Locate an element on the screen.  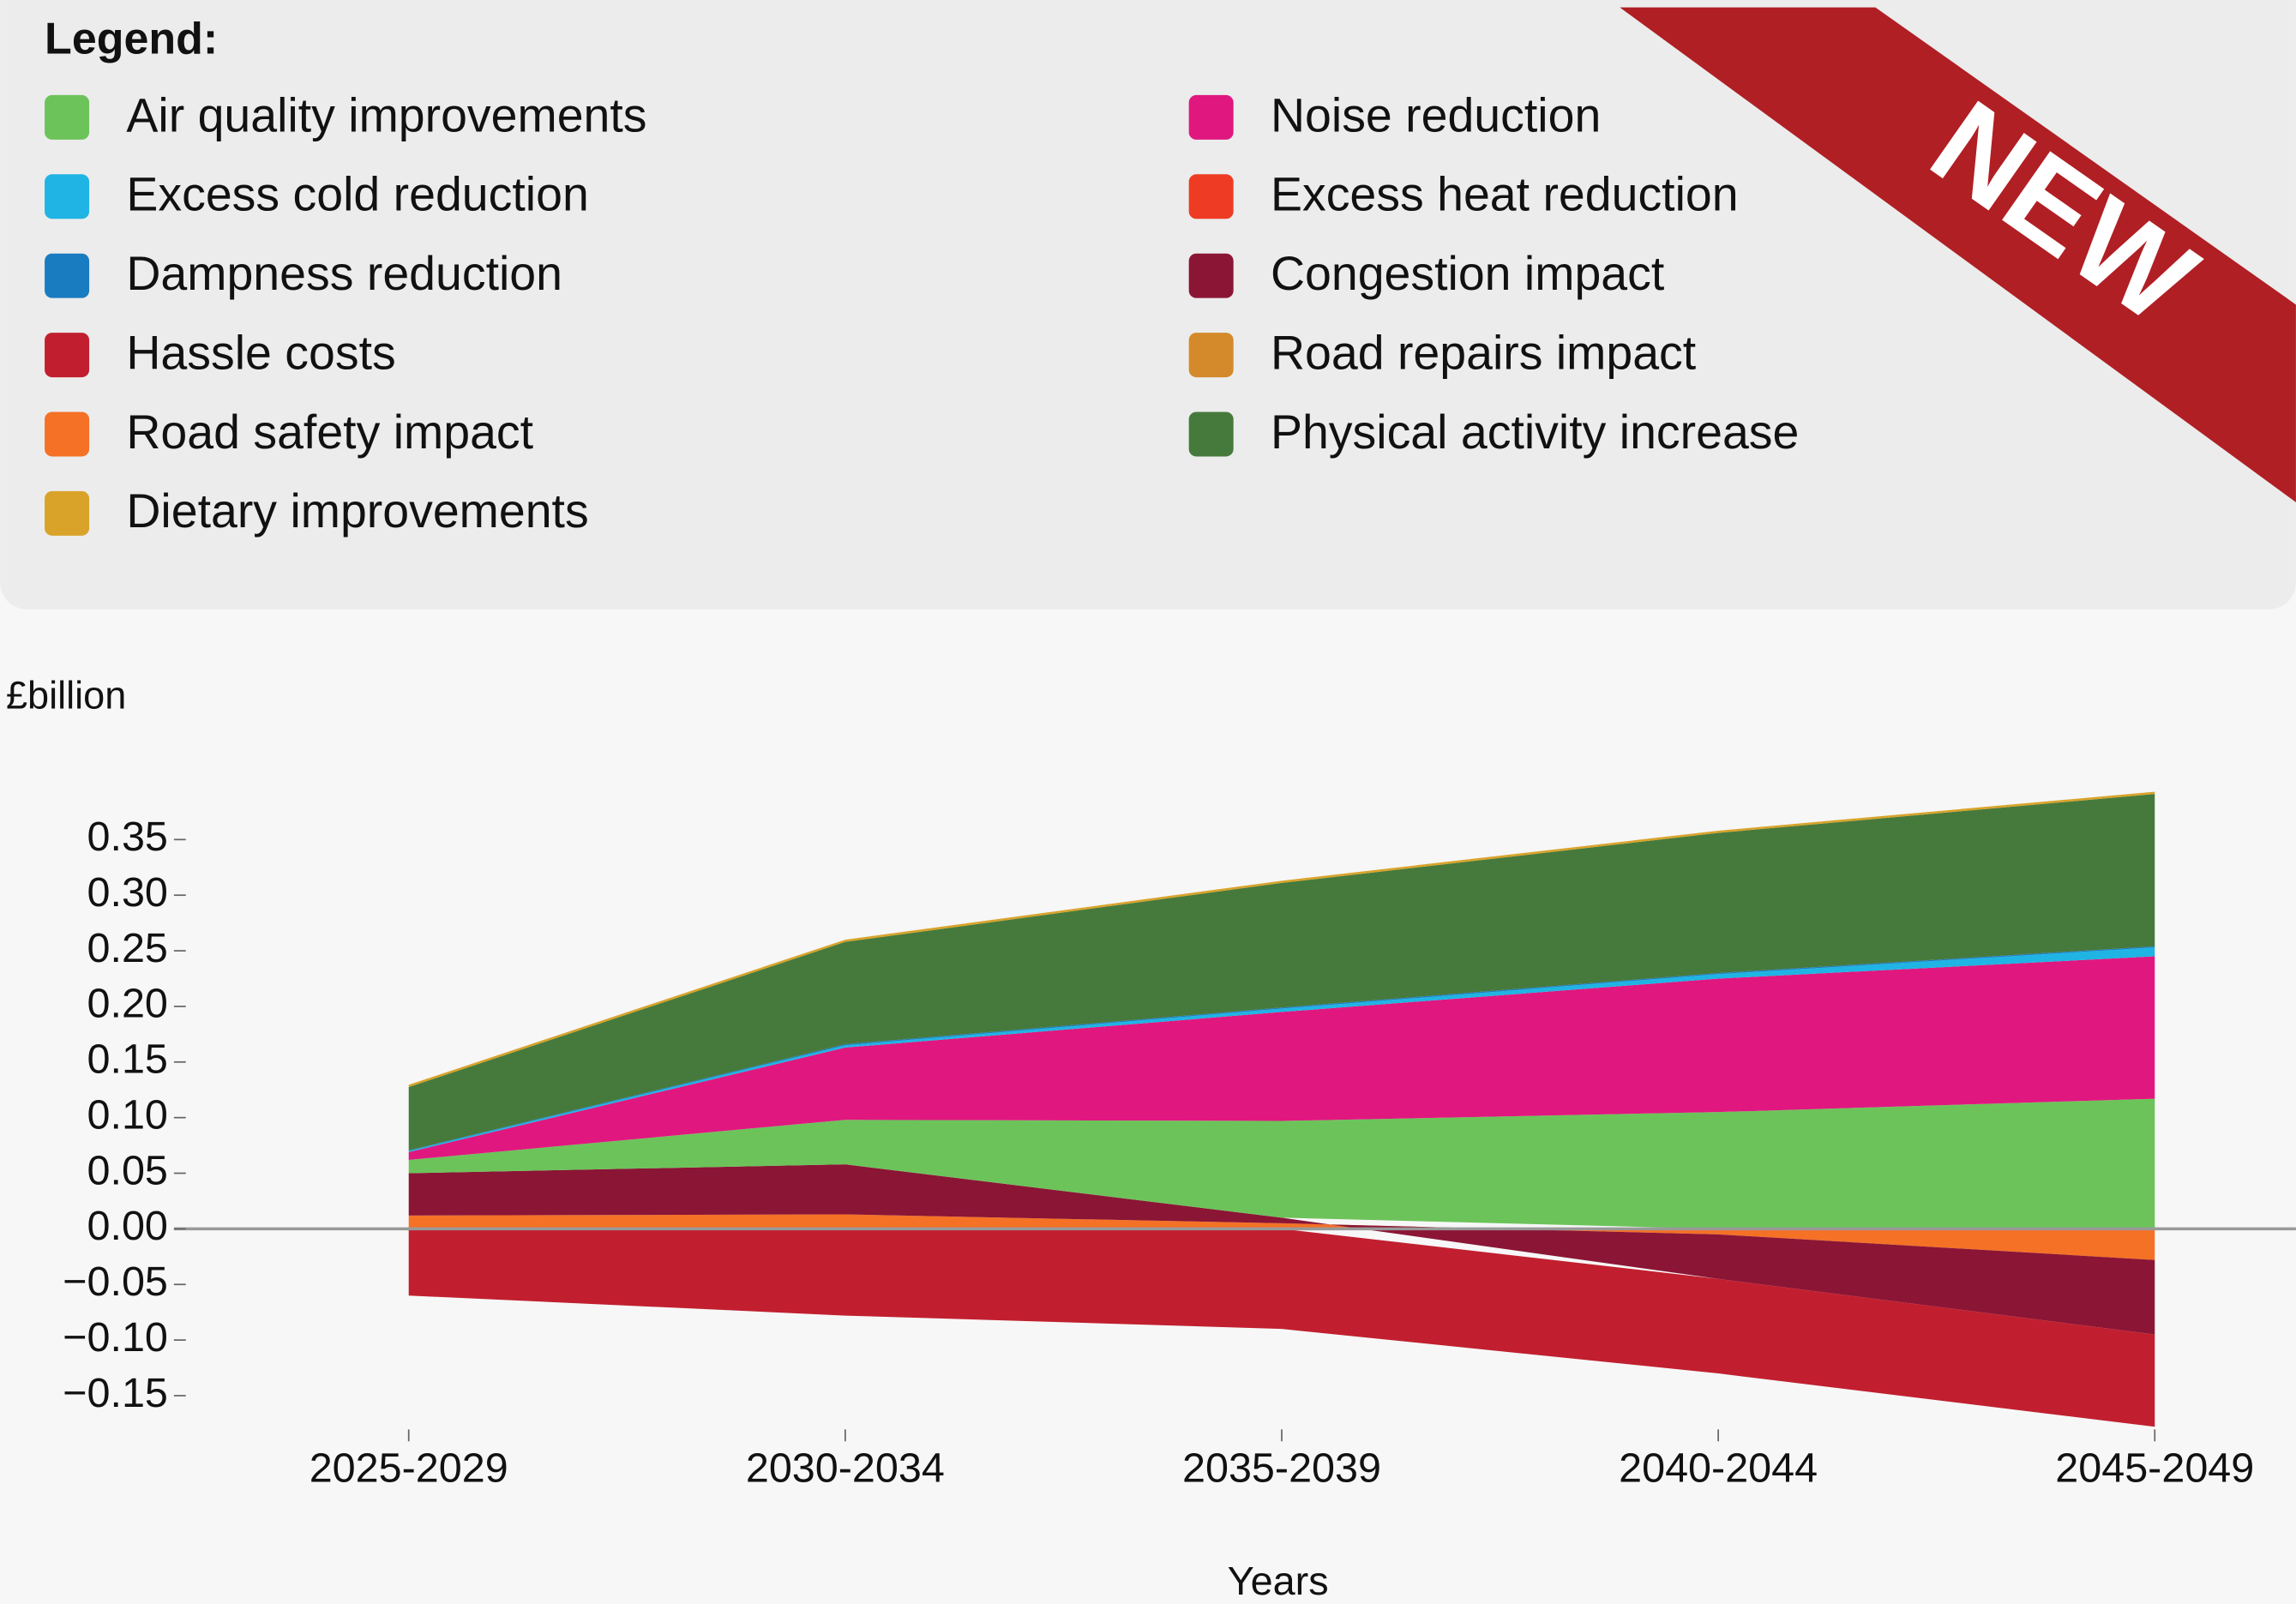
y-tick-label: 0.35 is located at coordinates (127, 837).